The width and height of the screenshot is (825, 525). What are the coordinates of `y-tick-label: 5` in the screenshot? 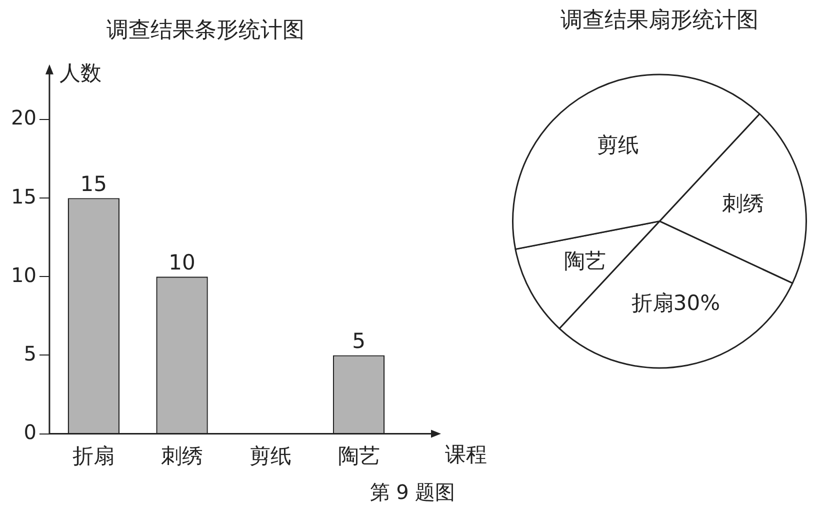 It's located at (30, 353).